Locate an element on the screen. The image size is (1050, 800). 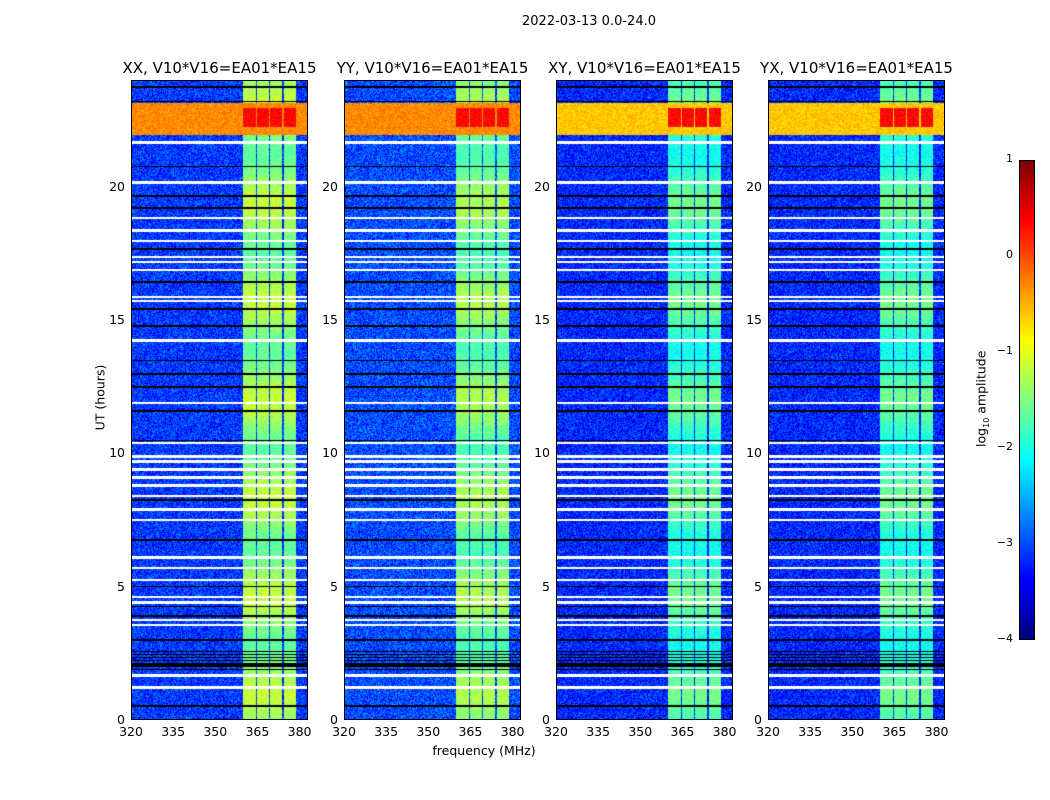
colorbar-gradient is located at coordinates (1027, 400).